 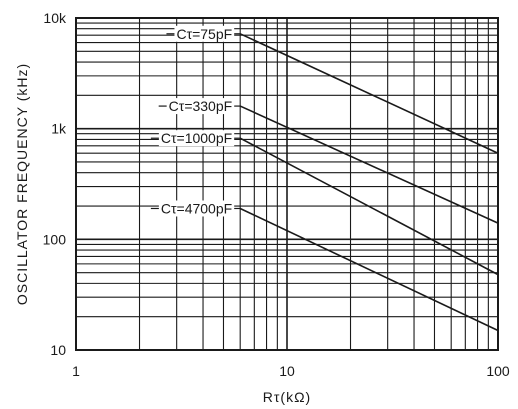 I want to click on series-labels: Cτ=75pF Cτ=330pF Cτ=1000pF Cτ=4700pF, so click(x=195, y=121).